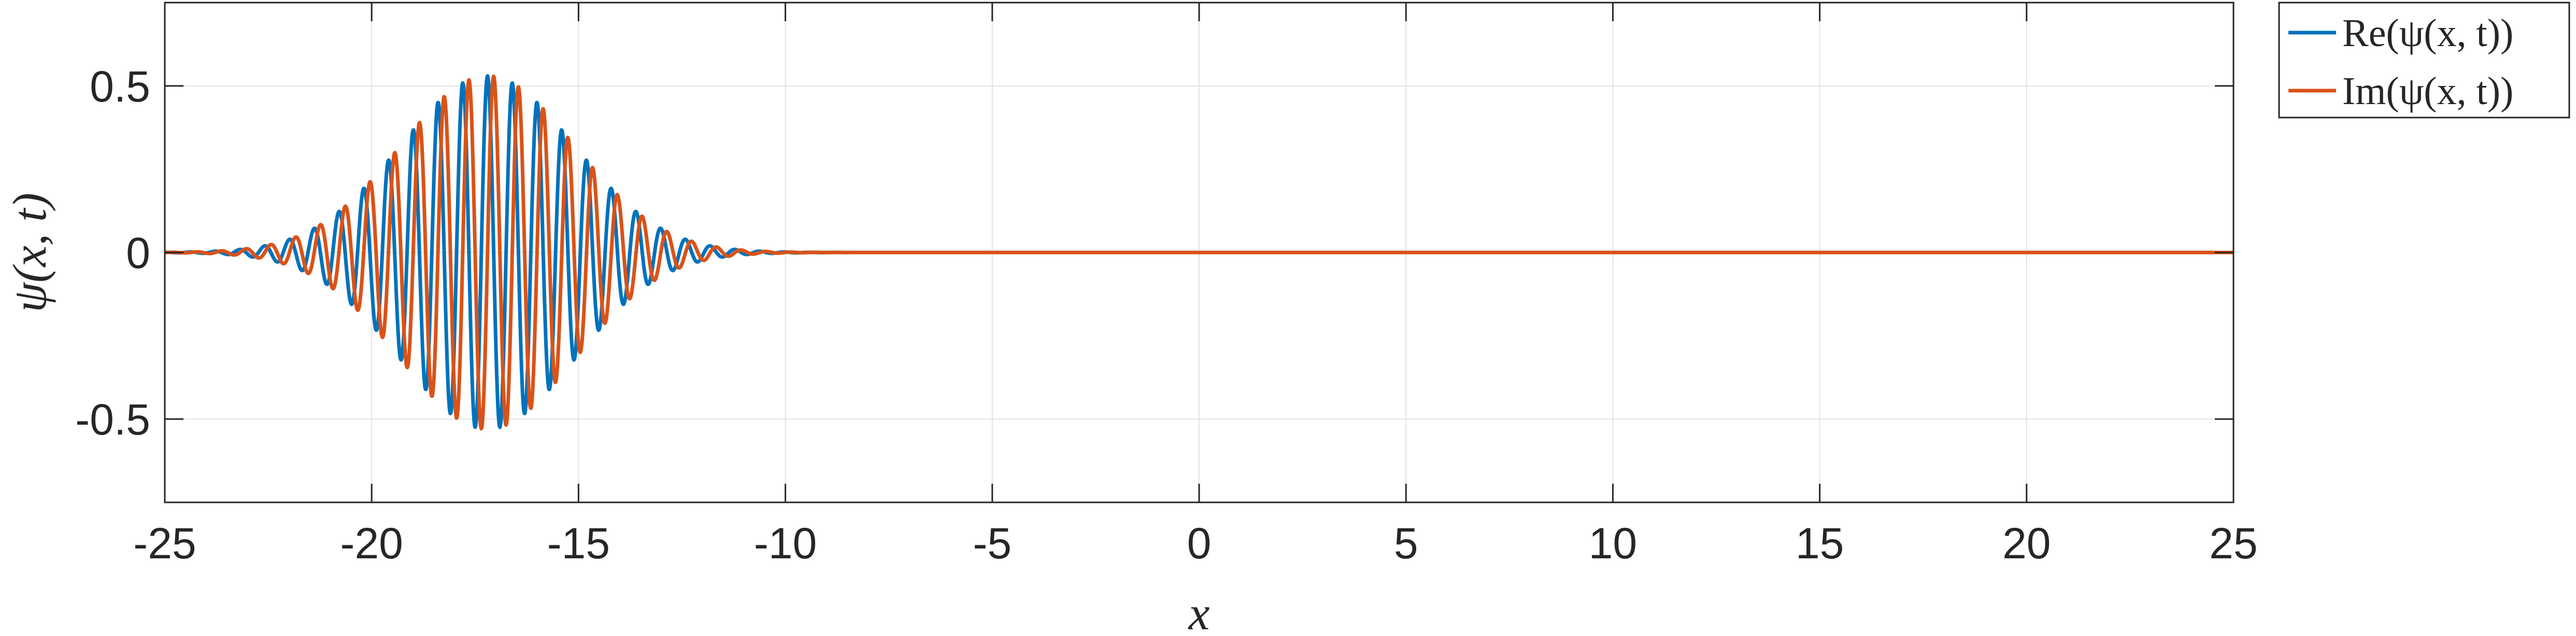  What do you see at coordinates (1406, 544) in the screenshot?
I see `x-tick-label: 5` at bounding box center [1406, 544].